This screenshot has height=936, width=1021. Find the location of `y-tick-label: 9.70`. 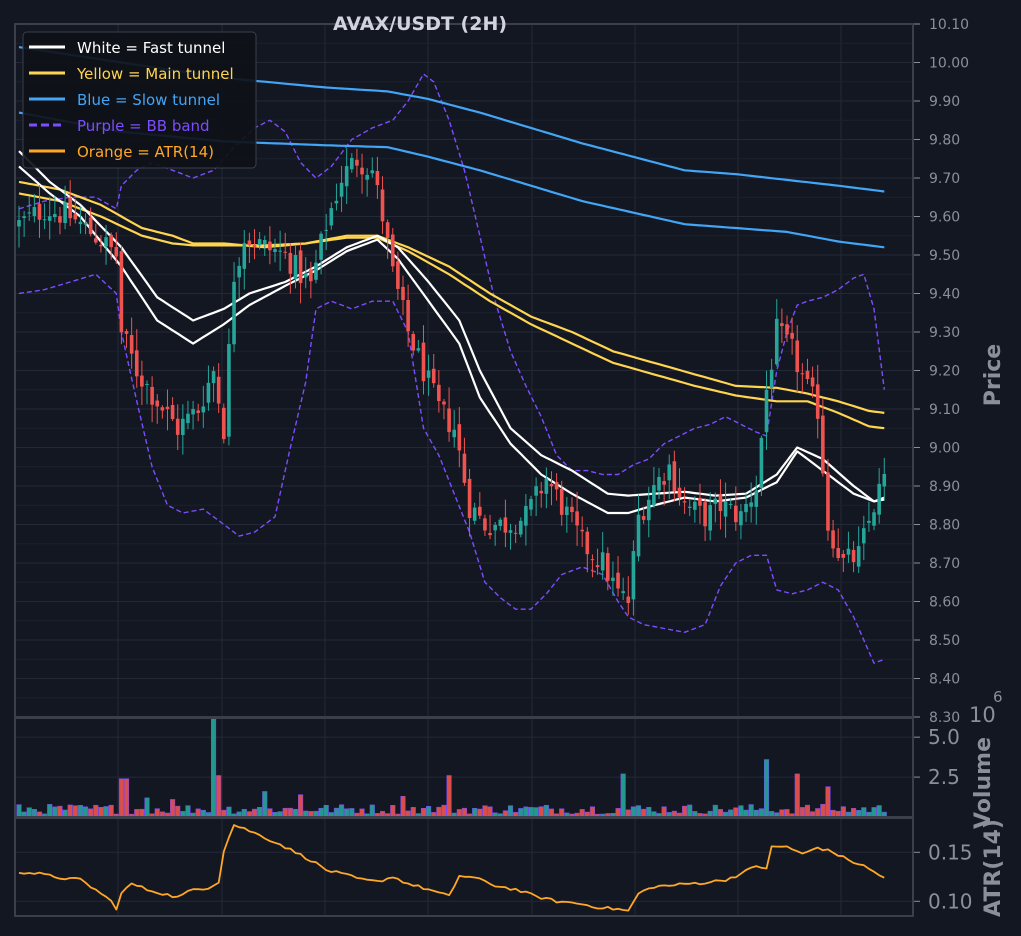

y-tick-label: 9.70 is located at coordinates (944, 179).